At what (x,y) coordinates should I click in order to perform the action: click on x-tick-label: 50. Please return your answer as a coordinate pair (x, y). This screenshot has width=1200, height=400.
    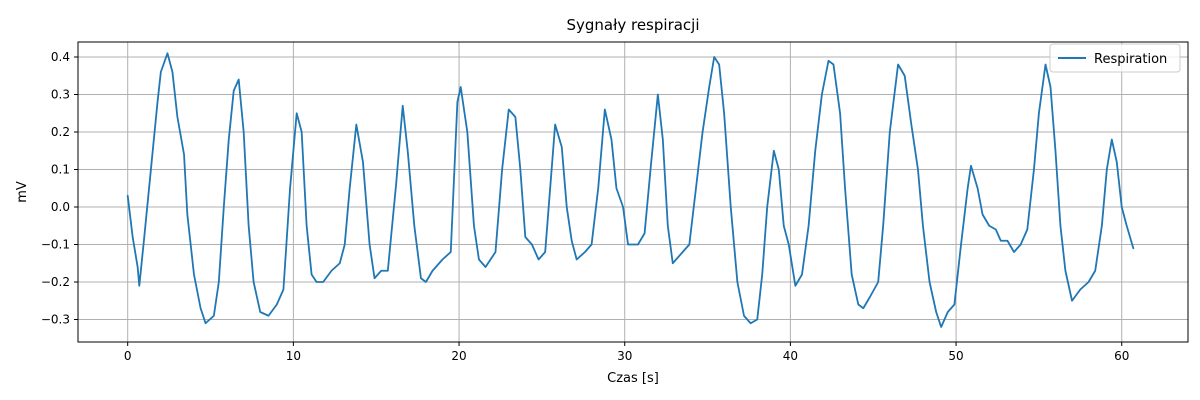
    Looking at the image, I should click on (955, 356).